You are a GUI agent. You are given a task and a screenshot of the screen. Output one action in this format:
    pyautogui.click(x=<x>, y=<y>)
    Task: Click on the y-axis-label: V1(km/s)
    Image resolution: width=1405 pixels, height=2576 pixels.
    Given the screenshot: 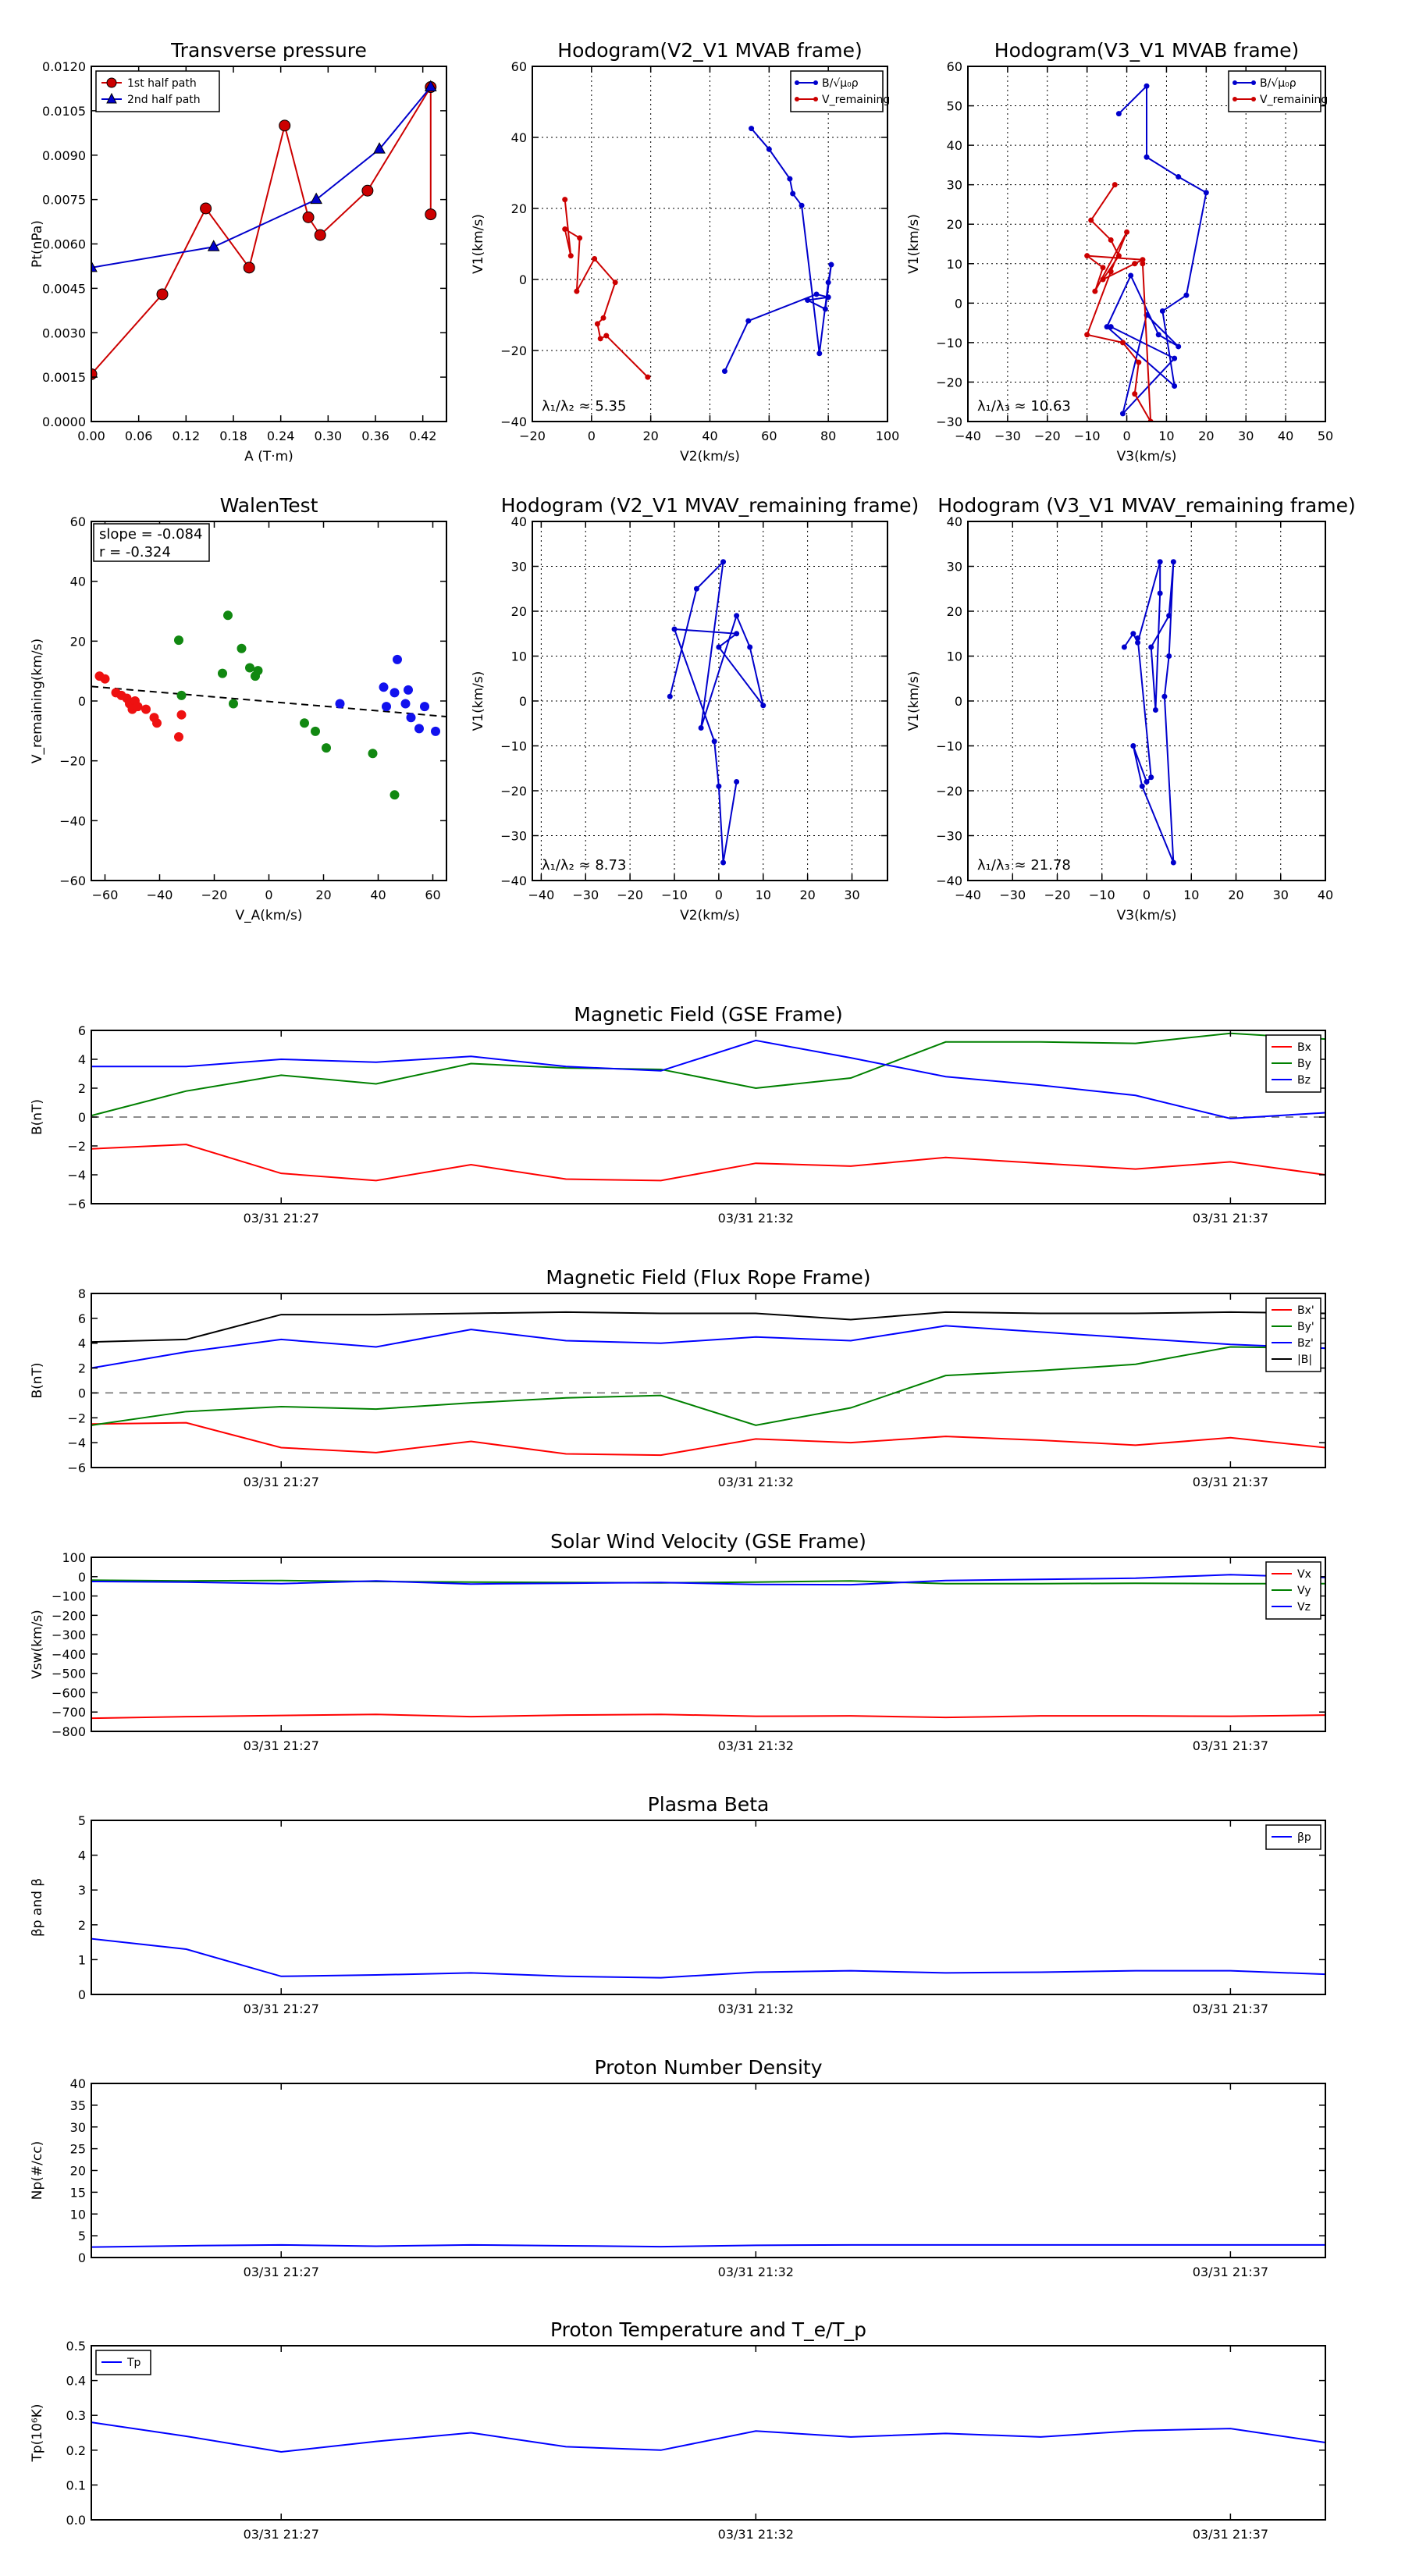 What is the action you would take?
    pyautogui.click(x=479, y=701)
    